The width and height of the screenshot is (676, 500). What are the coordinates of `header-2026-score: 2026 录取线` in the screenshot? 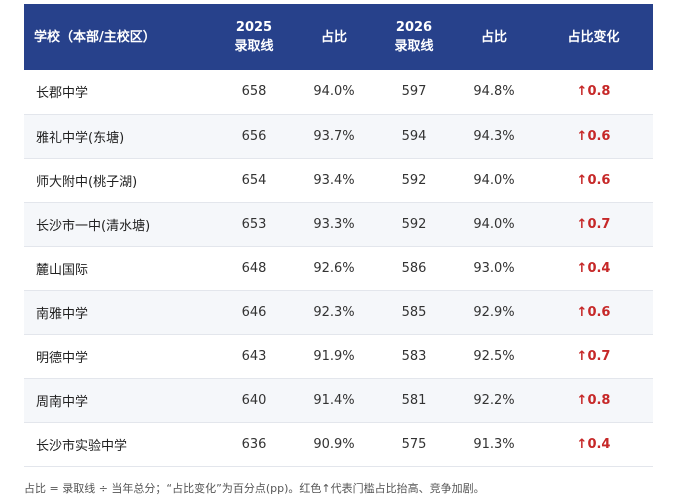 It's located at (414, 37).